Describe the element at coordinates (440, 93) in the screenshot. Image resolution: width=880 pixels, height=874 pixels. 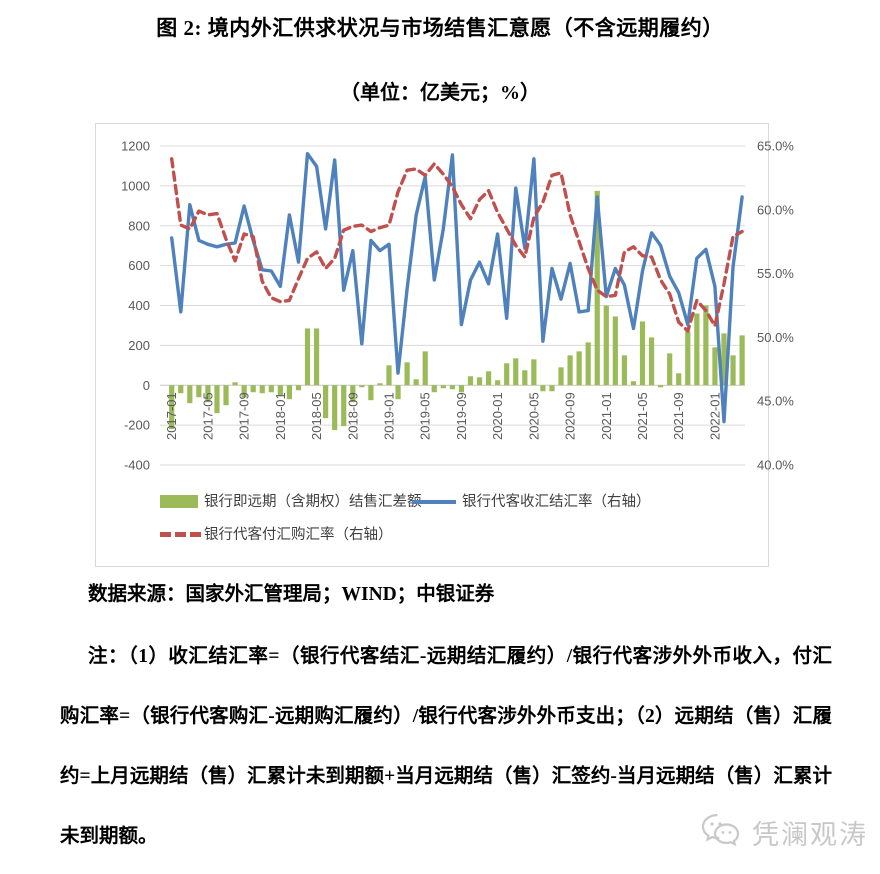
I see `chart-subtitle: （单位：亿美元；%）` at that location.